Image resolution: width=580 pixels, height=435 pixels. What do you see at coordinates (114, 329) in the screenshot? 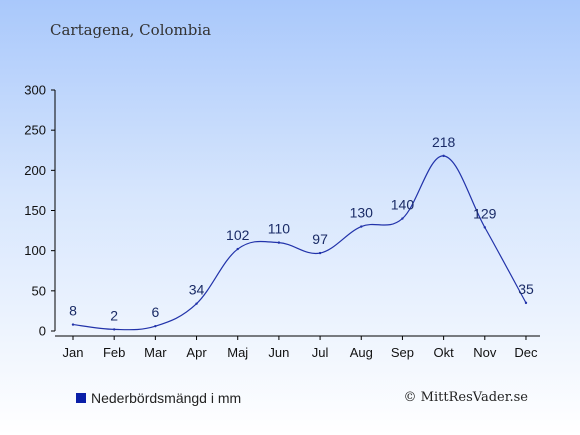
I see `data-point-feb` at bounding box center [114, 329].